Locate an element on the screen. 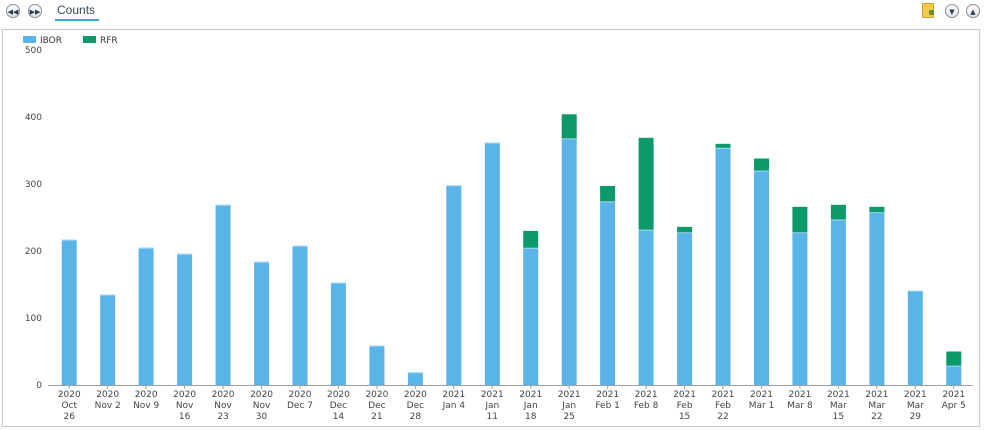 The height and width of the screenshot is (430, 987). fast-forward-icon: ▶▶ is located at coordinates (35, 11).